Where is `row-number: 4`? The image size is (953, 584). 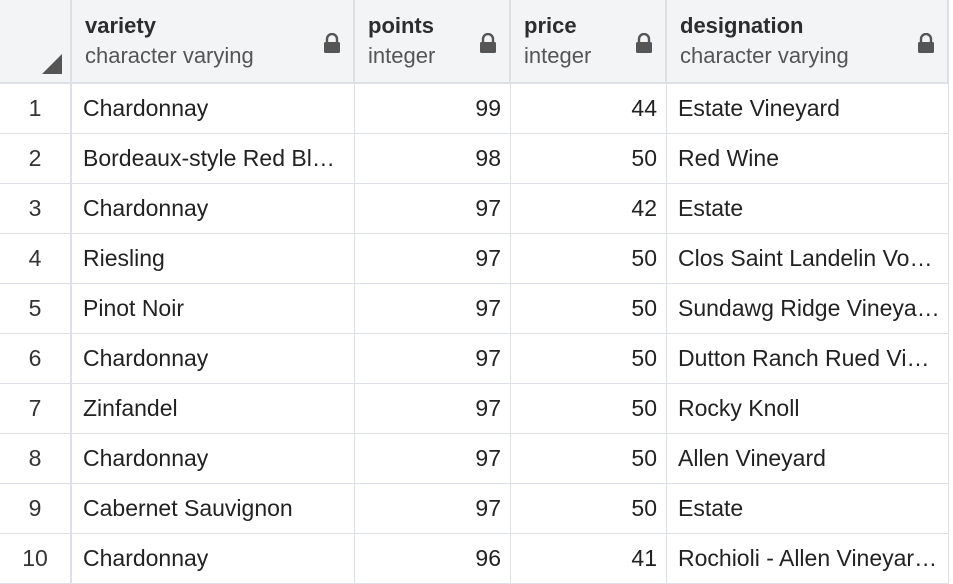 row-number: 4 is located at coordinates (36, 259).